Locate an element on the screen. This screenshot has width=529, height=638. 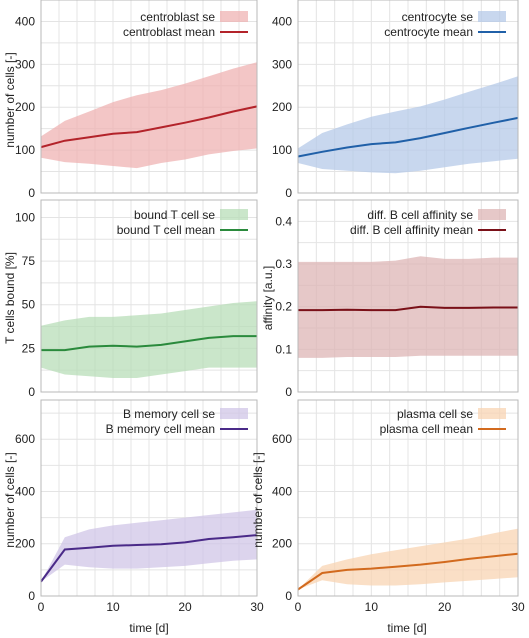
plot-area-affinity: 0 0.1 0.2 0.3 0.4 is located at coordinates (397, 299).